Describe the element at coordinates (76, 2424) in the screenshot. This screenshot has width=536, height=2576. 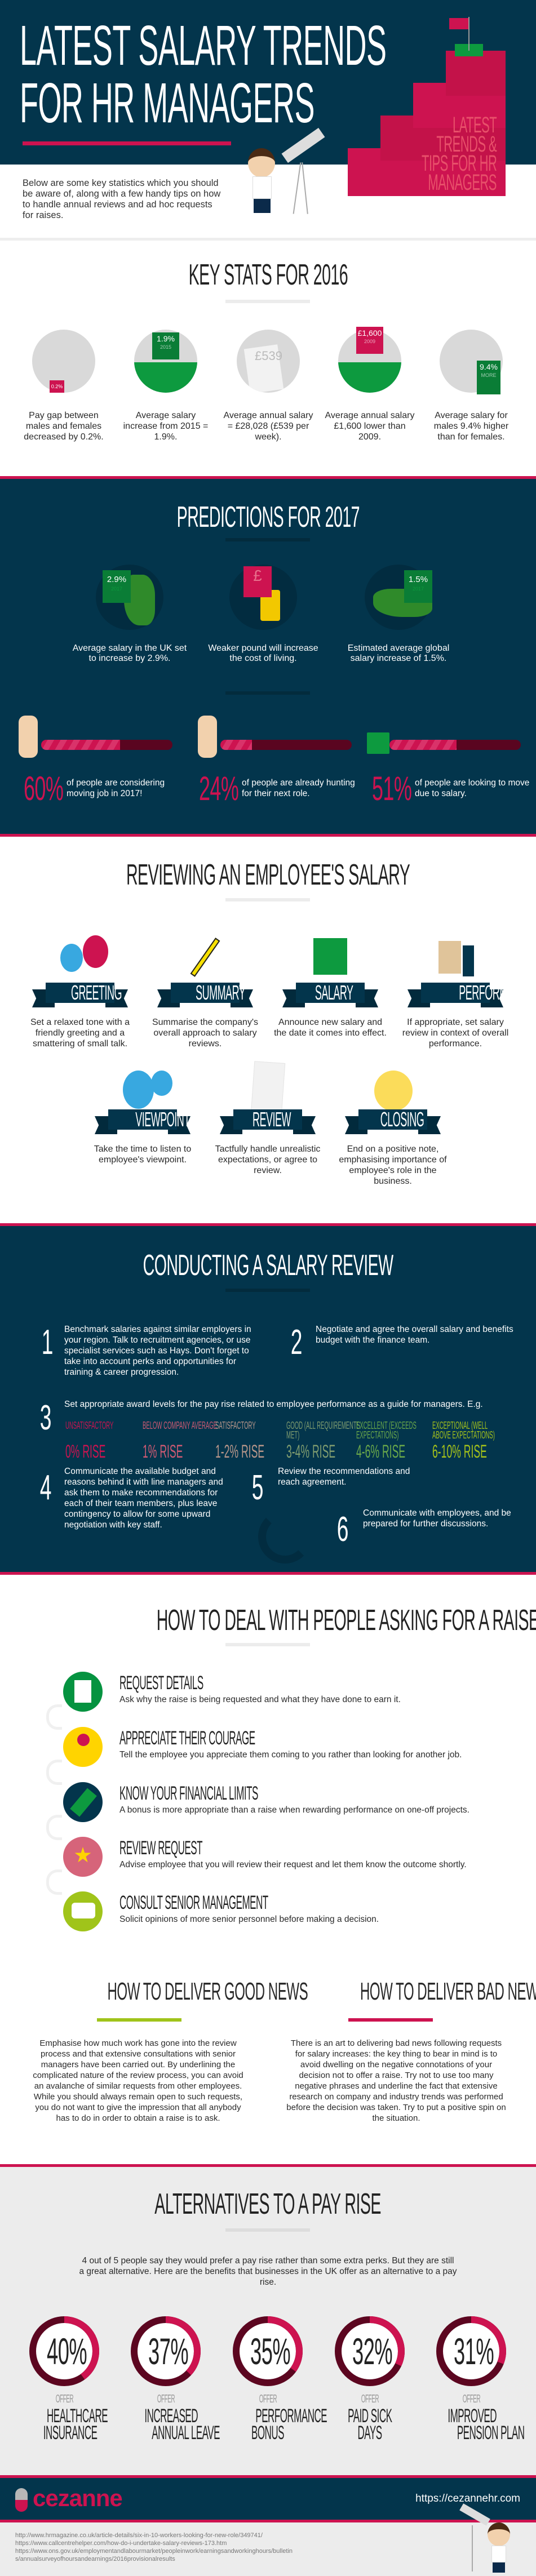
I see `benefit-label: HEALTHCARE INSURANCE` at that location.